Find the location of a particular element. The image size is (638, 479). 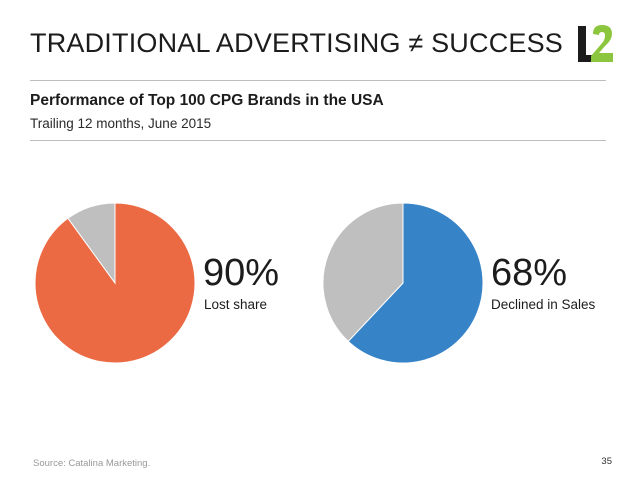

lost-share-pie-chart is located at coordinates (115, 283).